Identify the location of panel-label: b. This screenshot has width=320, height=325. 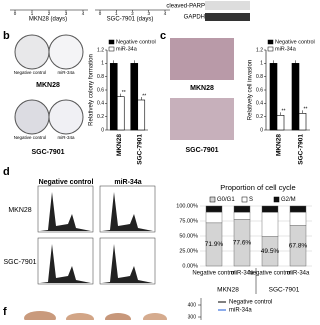
(6, 36).